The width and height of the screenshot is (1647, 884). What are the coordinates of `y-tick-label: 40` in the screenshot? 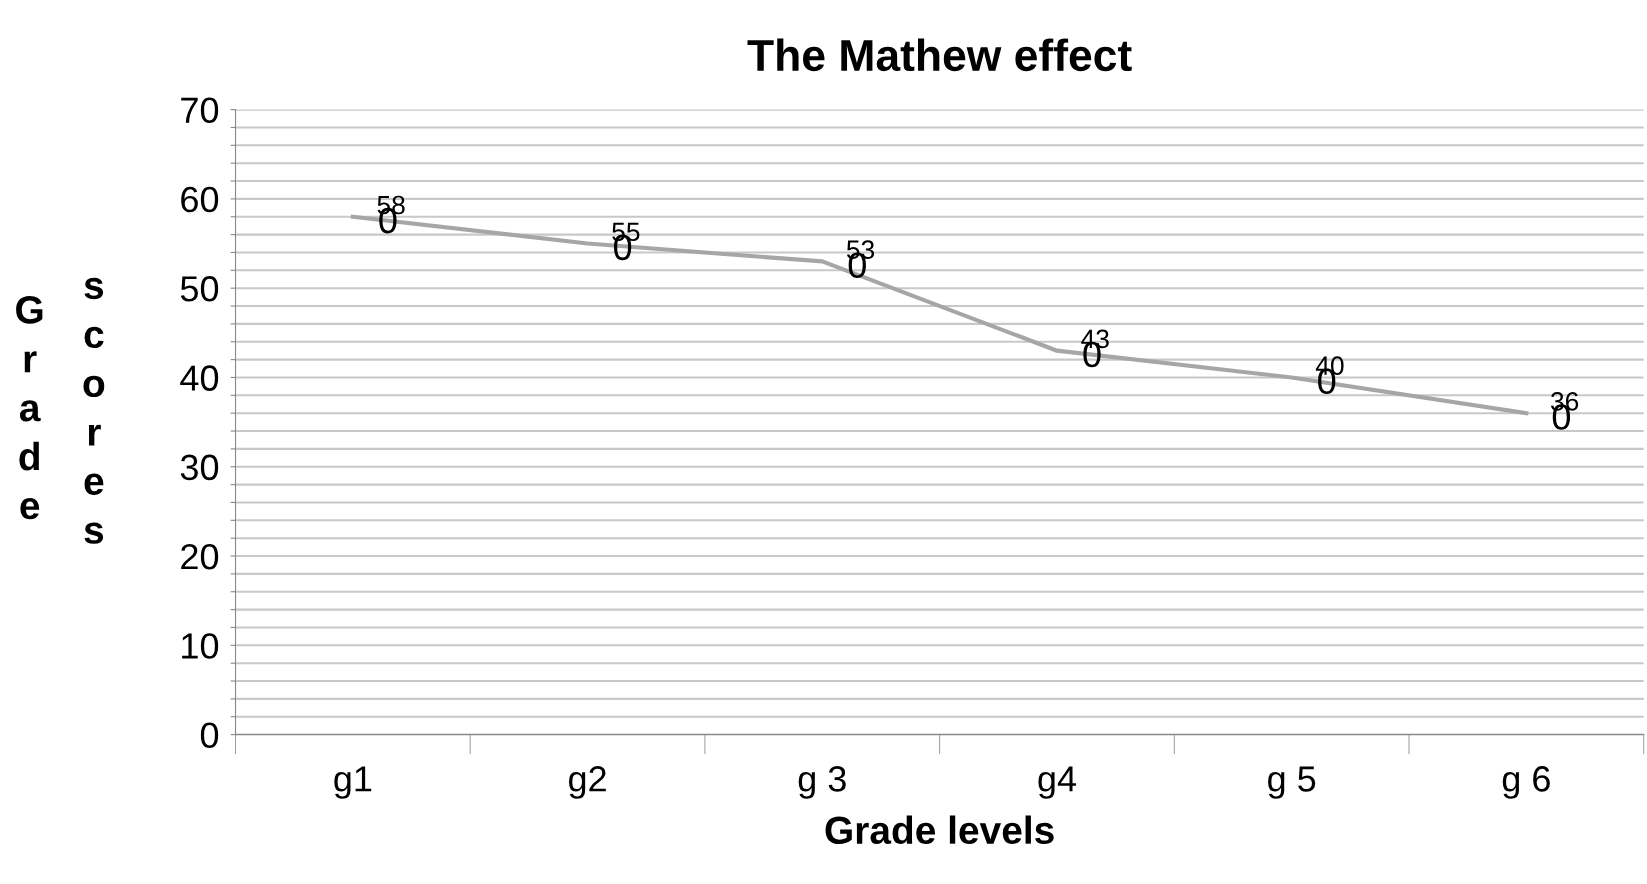 It's located at (199, 378).